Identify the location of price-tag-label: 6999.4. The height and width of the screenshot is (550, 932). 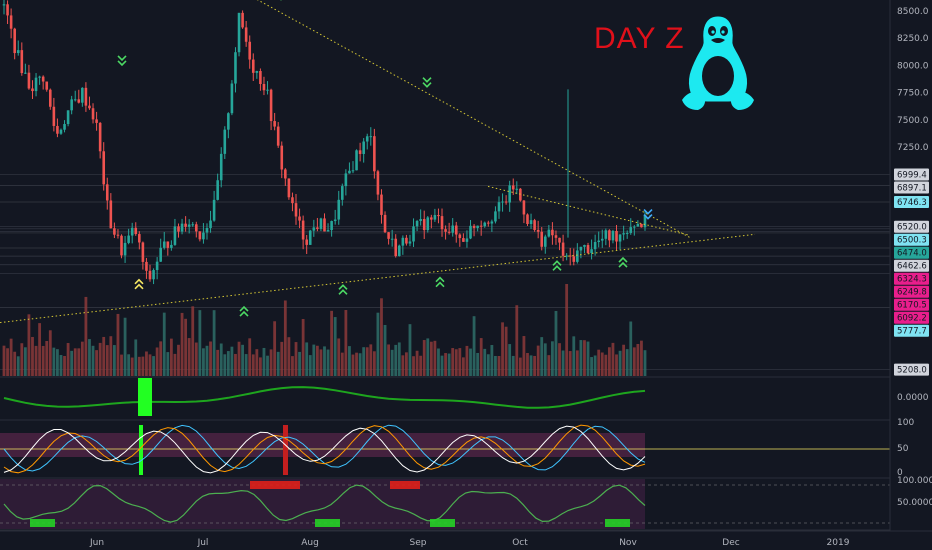
(912, 175).